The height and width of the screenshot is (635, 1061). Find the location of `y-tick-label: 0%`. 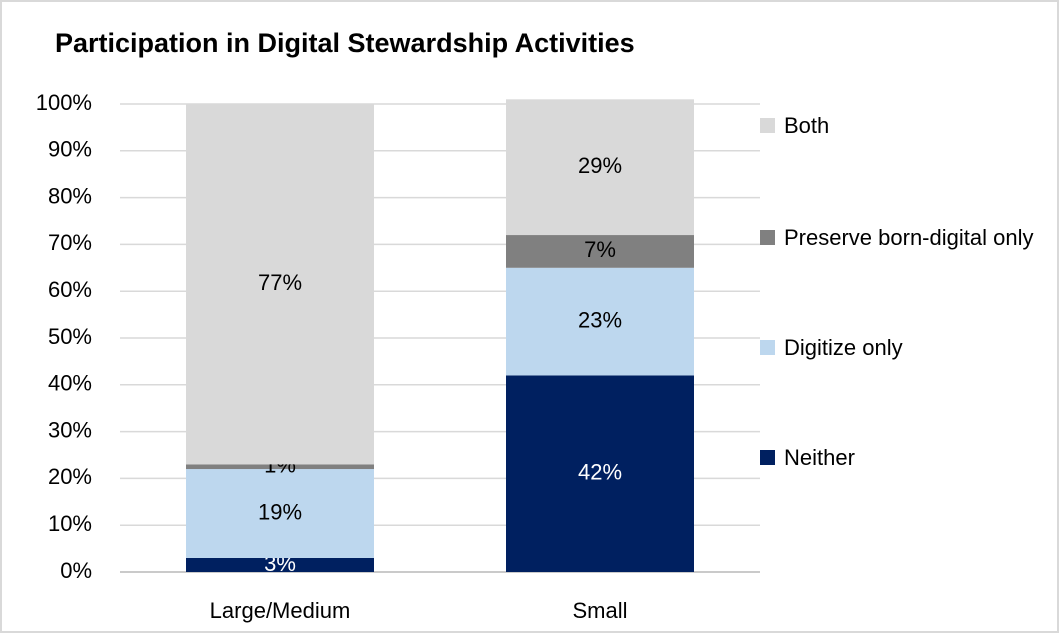

y-tick-label: 0% is located at coordinates (76, 570).